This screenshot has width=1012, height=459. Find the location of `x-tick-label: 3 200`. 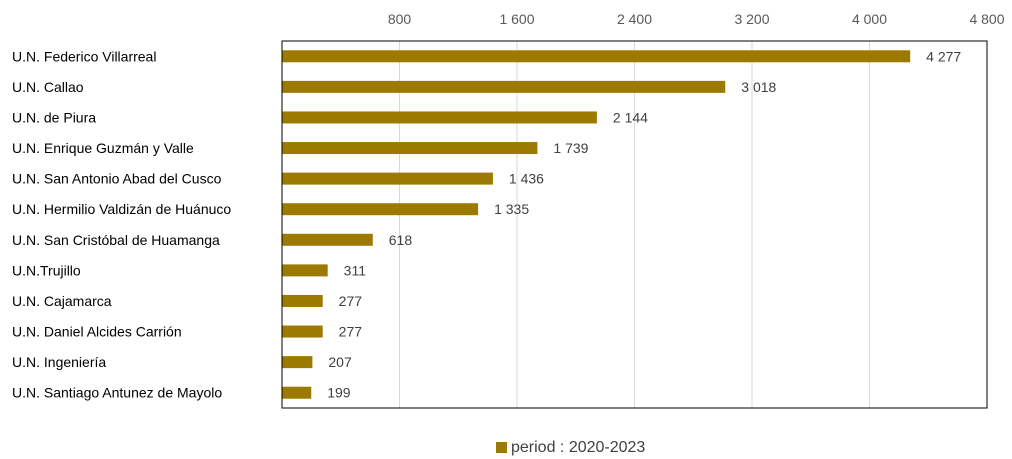

x-tick-label: 3 200 is located at coordinates (751, 19).